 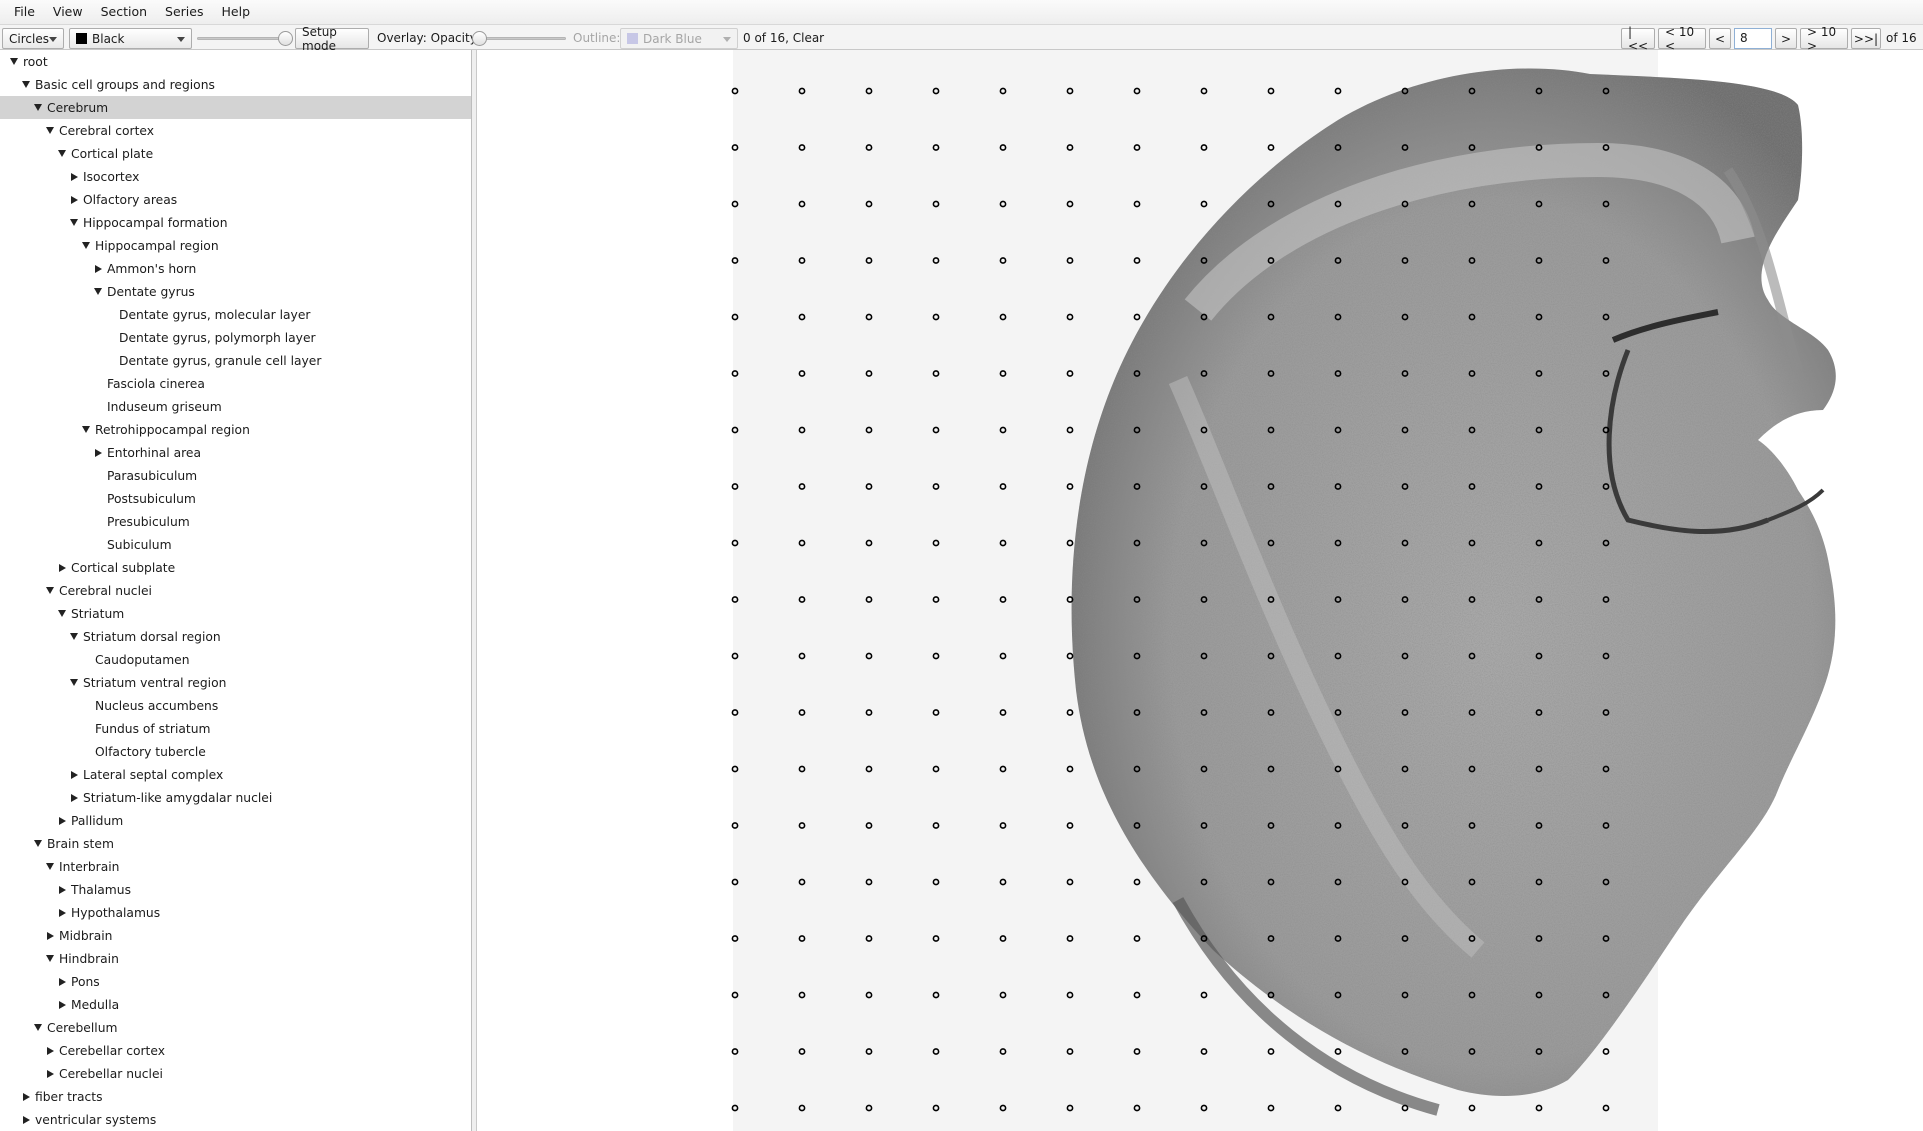 What do you see at coordinates (285, 38) in the screenshot?
I see `slider-thumb` at bounding box center [285, 38].